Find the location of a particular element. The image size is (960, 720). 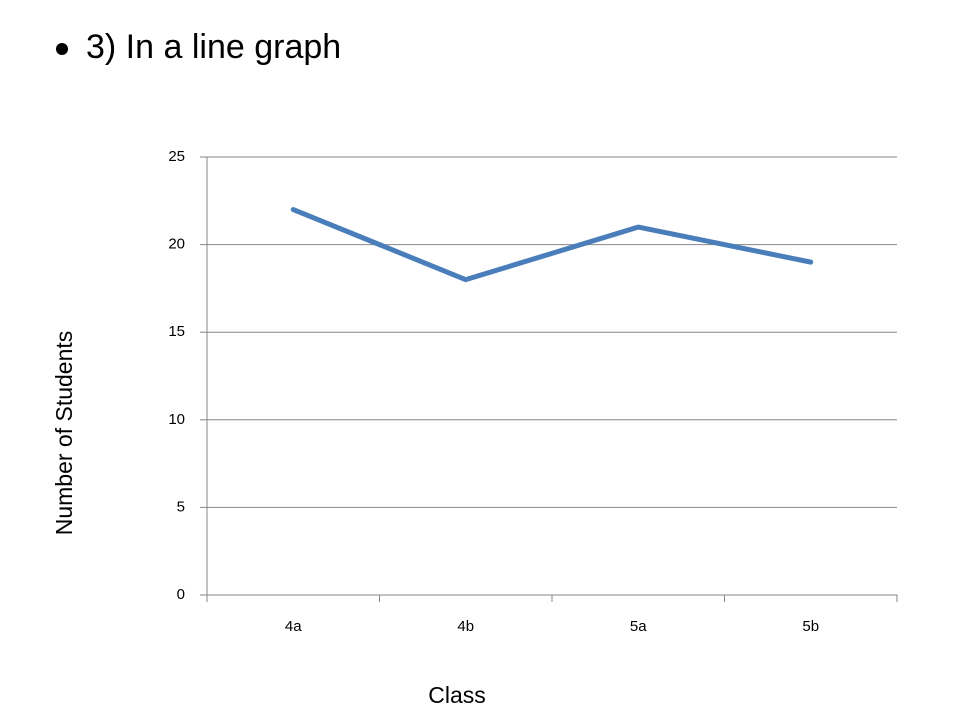

bullet-dot is located at coordinates (62, 49).